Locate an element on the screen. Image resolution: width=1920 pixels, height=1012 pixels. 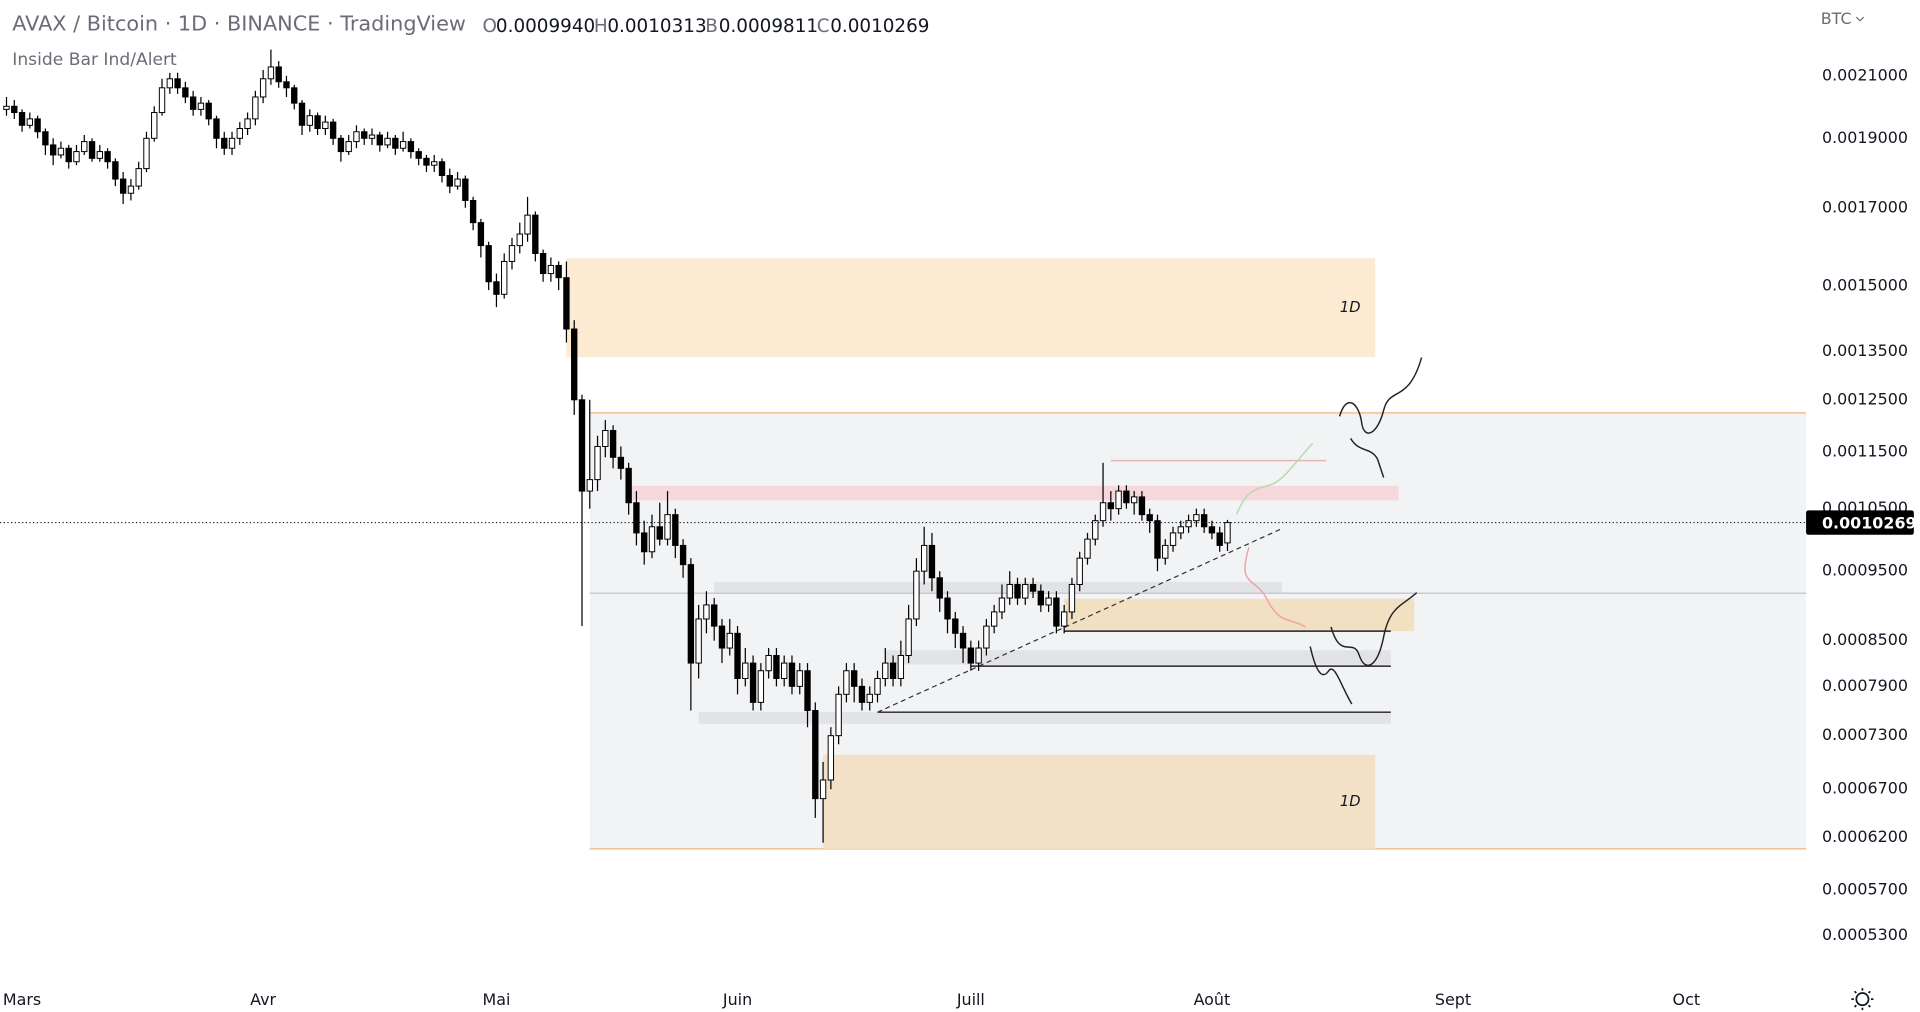
y-tick-label: 0.0015000 is located at coordinates (1865, 284).